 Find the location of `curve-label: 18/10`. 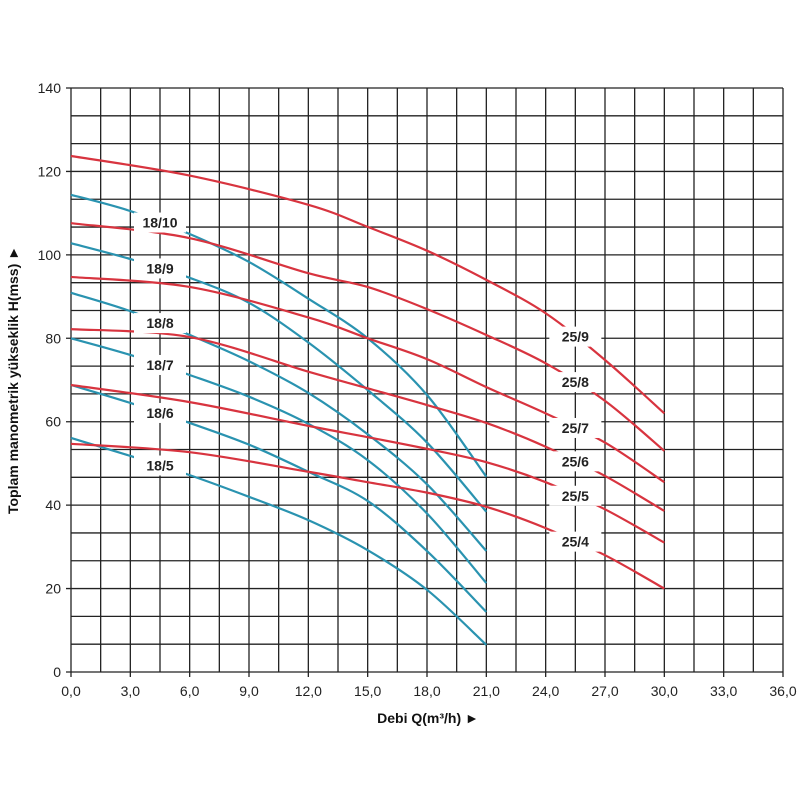

curve-label: 18/10 is located at coordinates (159, 223).